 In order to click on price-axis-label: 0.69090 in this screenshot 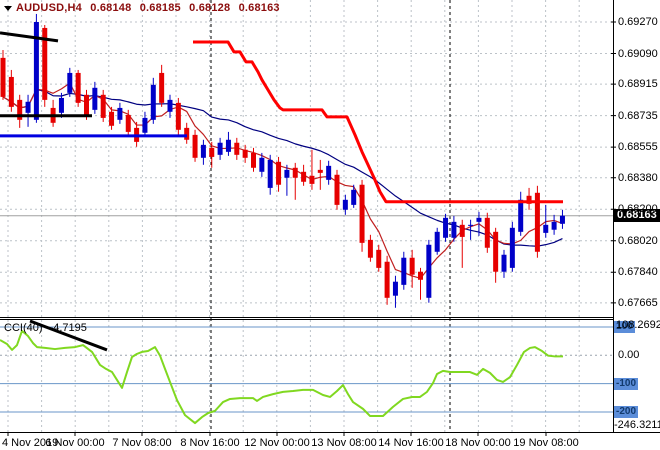, I will do `click(638, 53)`.